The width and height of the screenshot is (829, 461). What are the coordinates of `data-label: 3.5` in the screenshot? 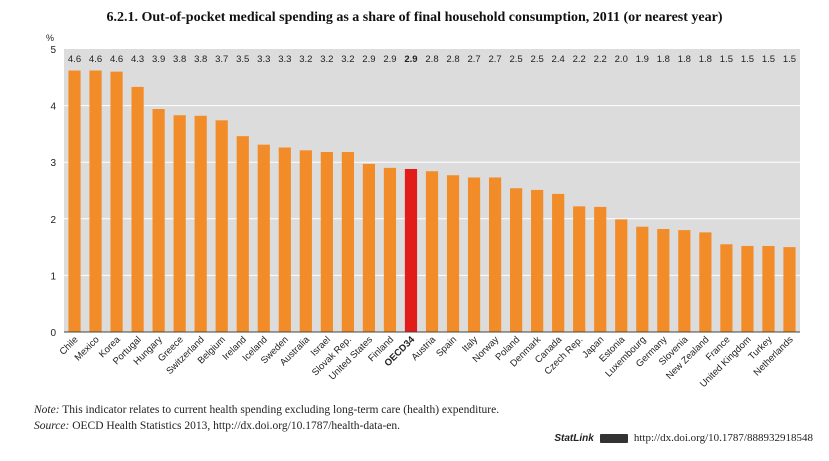 It's located at (242, 59).